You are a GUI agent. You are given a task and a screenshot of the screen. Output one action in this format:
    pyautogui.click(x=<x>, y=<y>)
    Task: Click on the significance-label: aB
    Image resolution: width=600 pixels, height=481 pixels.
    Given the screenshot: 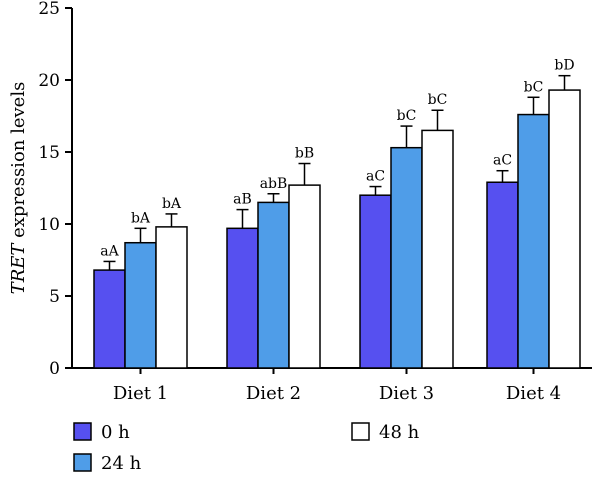 What is the action you would take?
    pyautogui.click(x=242, y=200)
    